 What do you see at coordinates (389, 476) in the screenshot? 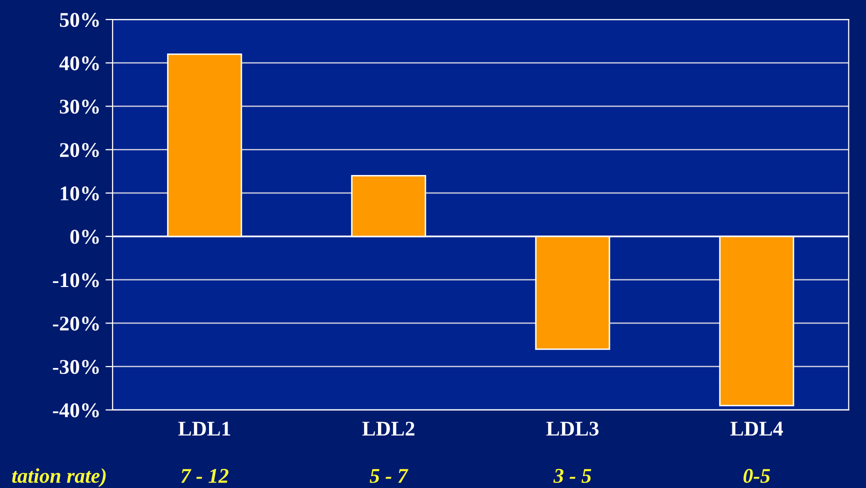
I see `text: 5 - 7` at bounding box center [389, 476].